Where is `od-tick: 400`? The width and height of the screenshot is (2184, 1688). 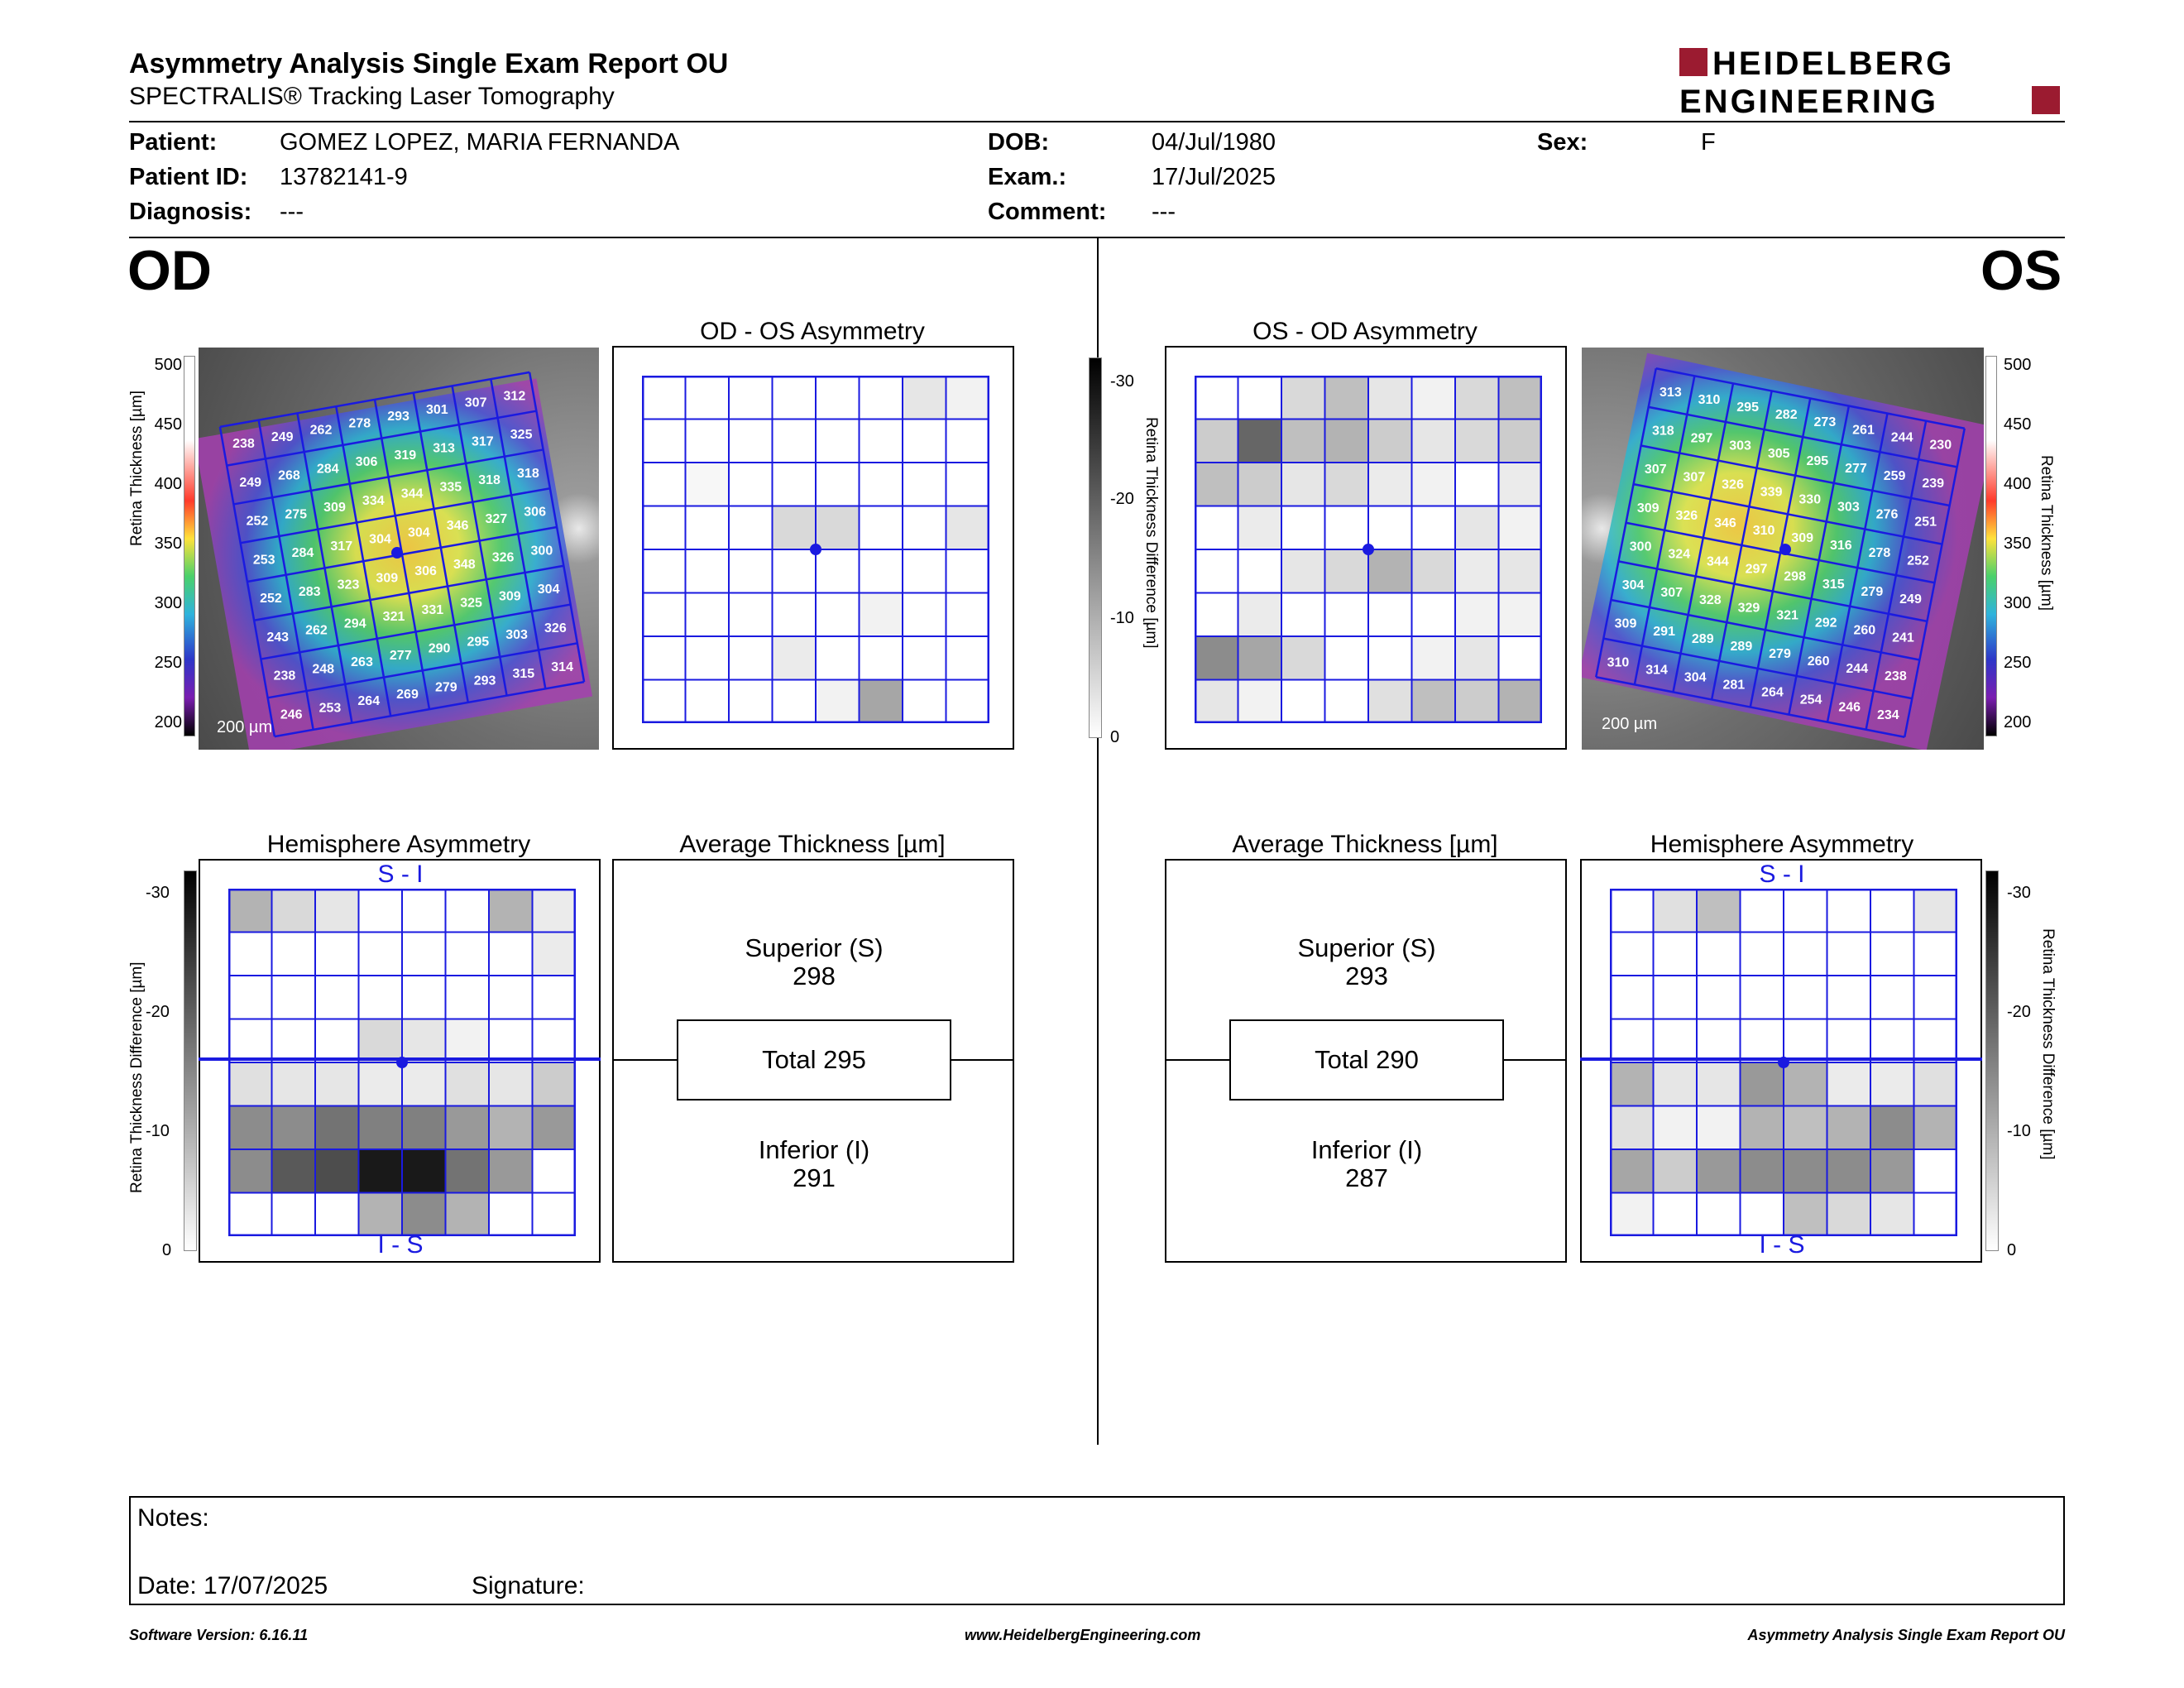 od-tick: 400 is located at coordinates (168, 484).